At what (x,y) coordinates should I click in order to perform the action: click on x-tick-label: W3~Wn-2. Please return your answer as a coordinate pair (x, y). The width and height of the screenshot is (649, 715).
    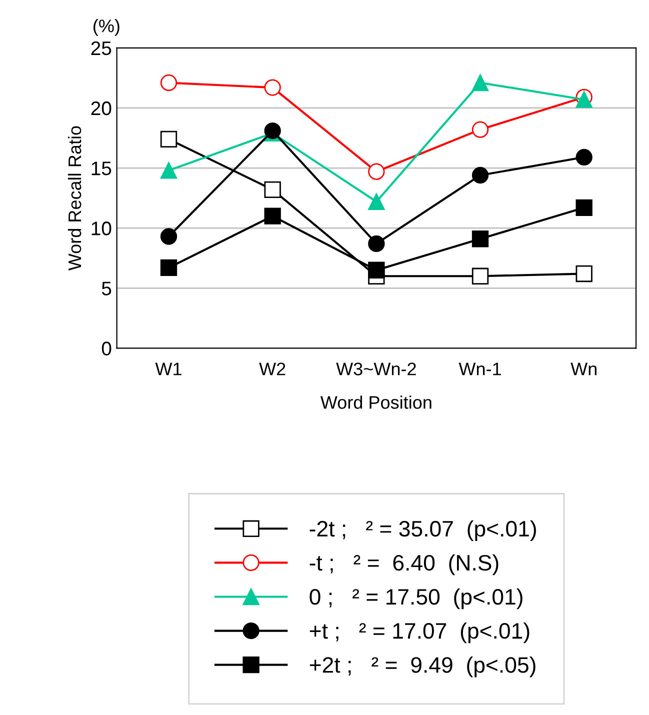
    Looking at the image, I should click on (376, 369).